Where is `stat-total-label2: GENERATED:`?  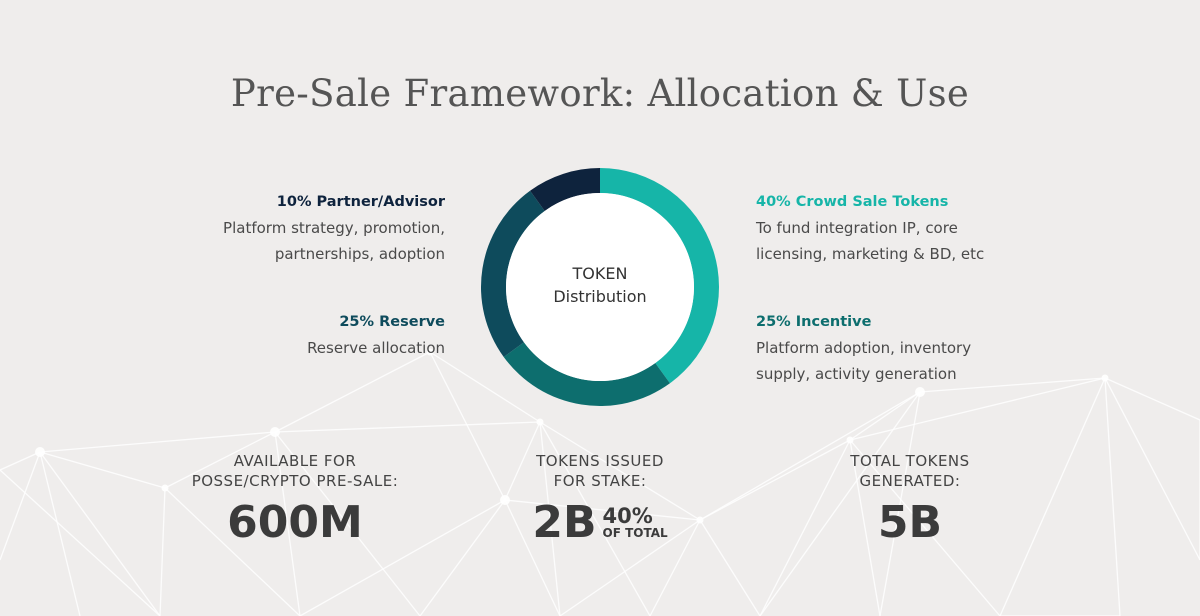 stat-total-label2: GENERATED: is located at coordinates (910, 481).